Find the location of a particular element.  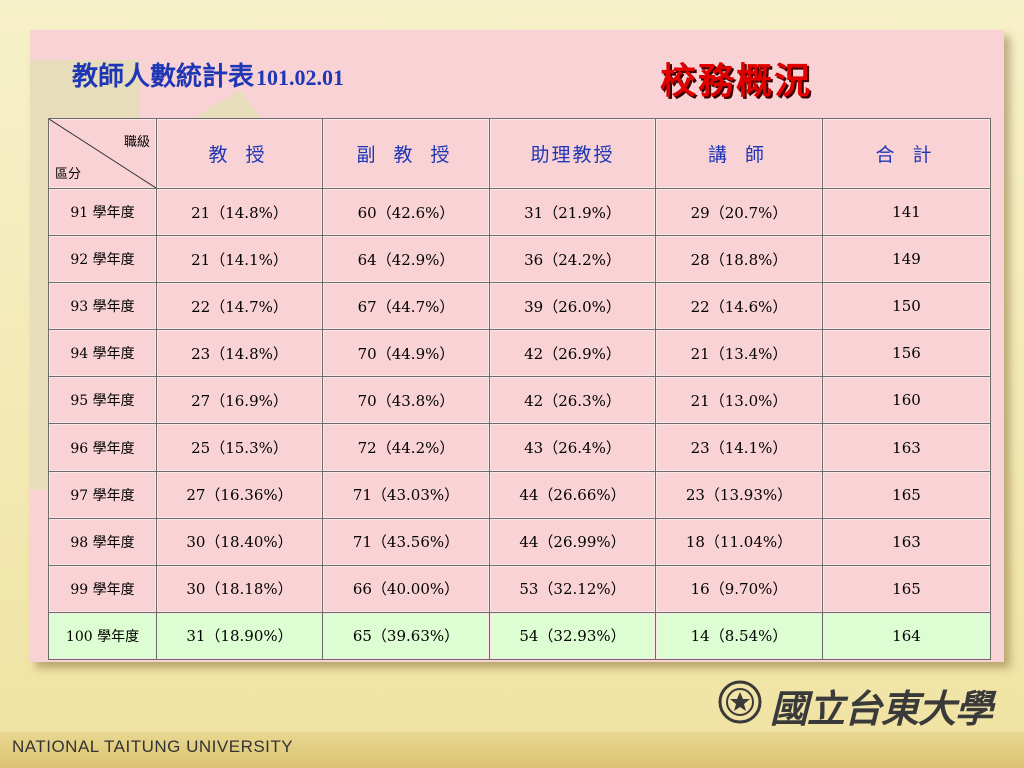

title-text: 教師人數統計表 is located at coordinates (163, 77).